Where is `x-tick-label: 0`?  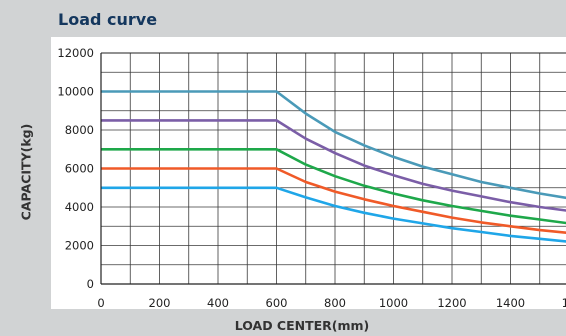 x-tick-label: 0 is located at coordinates (100, 303).